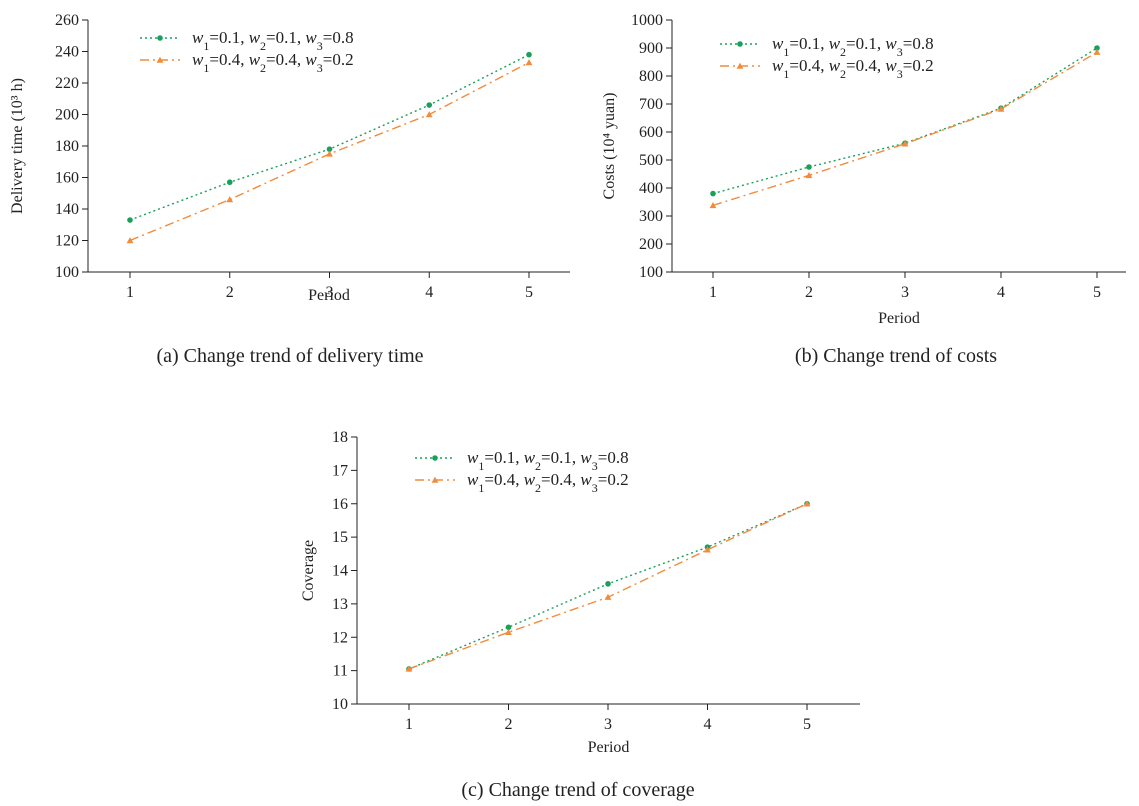 This screenshot has width=1139, height=806. I want to click on y-tick-label: 240, so click(67, 52).